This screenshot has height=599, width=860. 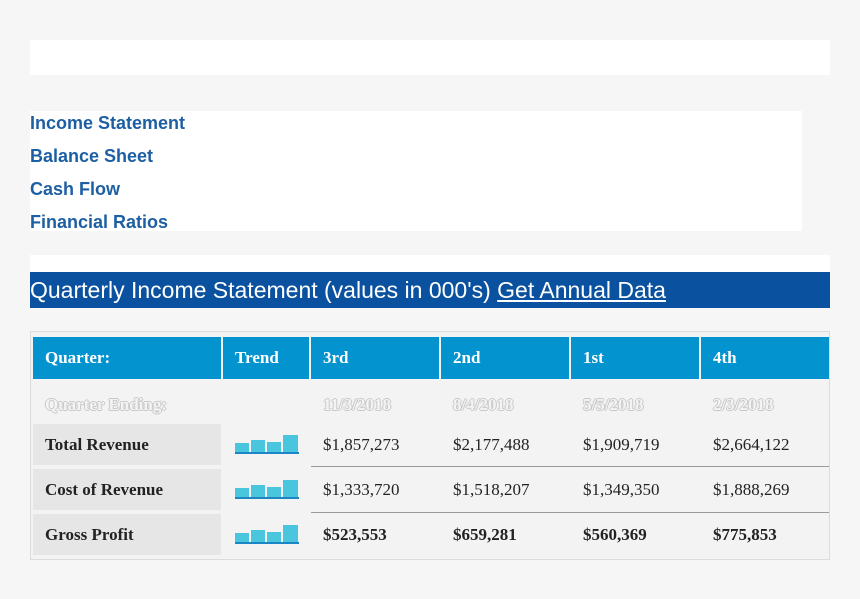 I want to click on quarter-ending-q3: 11/3/2018, so click(x=357, y=404).